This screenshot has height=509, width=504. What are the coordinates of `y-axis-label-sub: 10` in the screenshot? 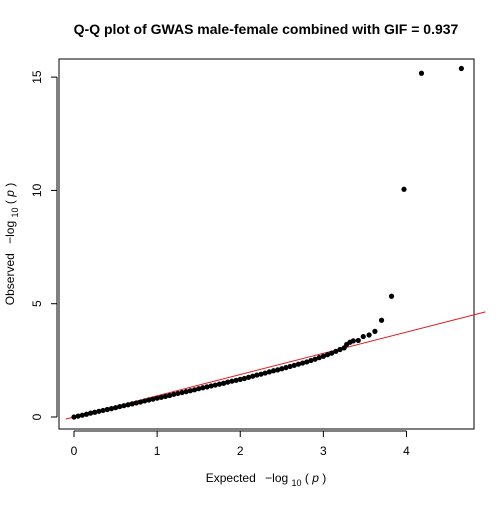 It's located at (15, 212).